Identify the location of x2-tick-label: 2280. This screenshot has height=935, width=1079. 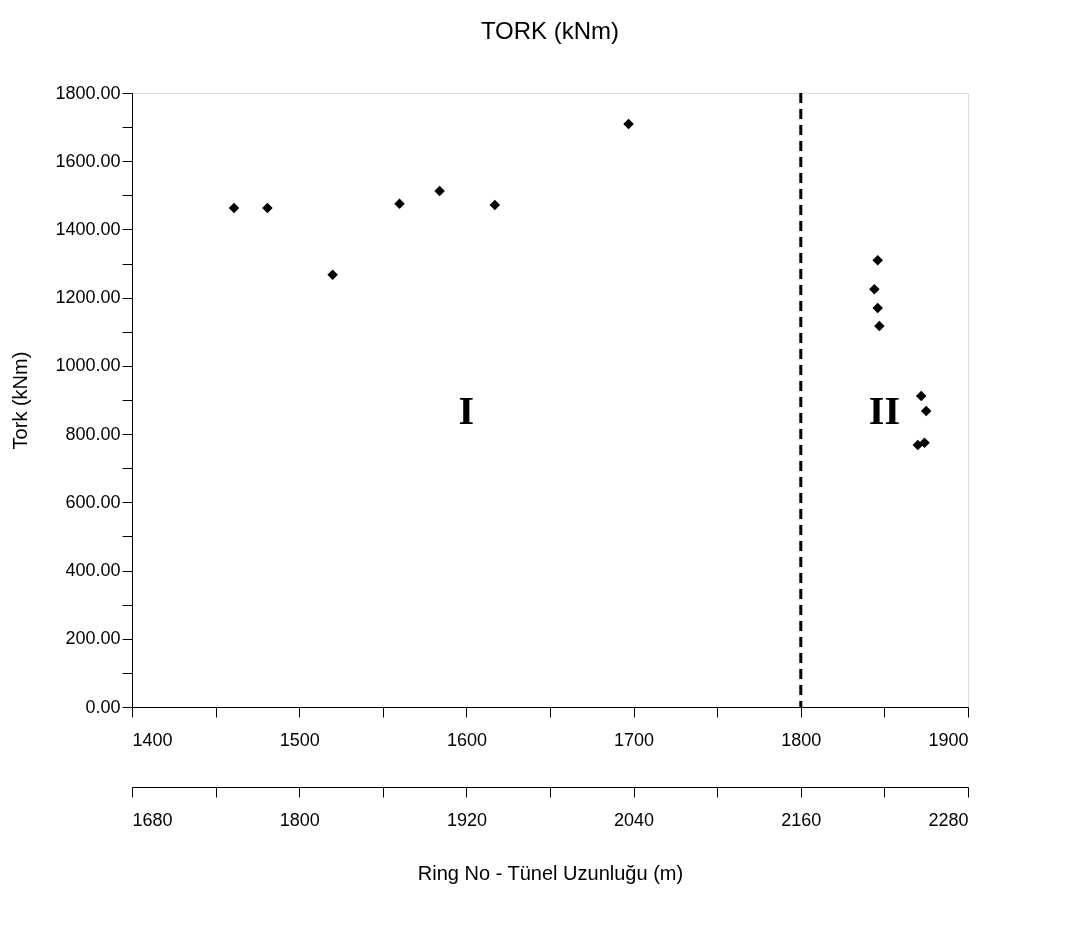
(948, 819).